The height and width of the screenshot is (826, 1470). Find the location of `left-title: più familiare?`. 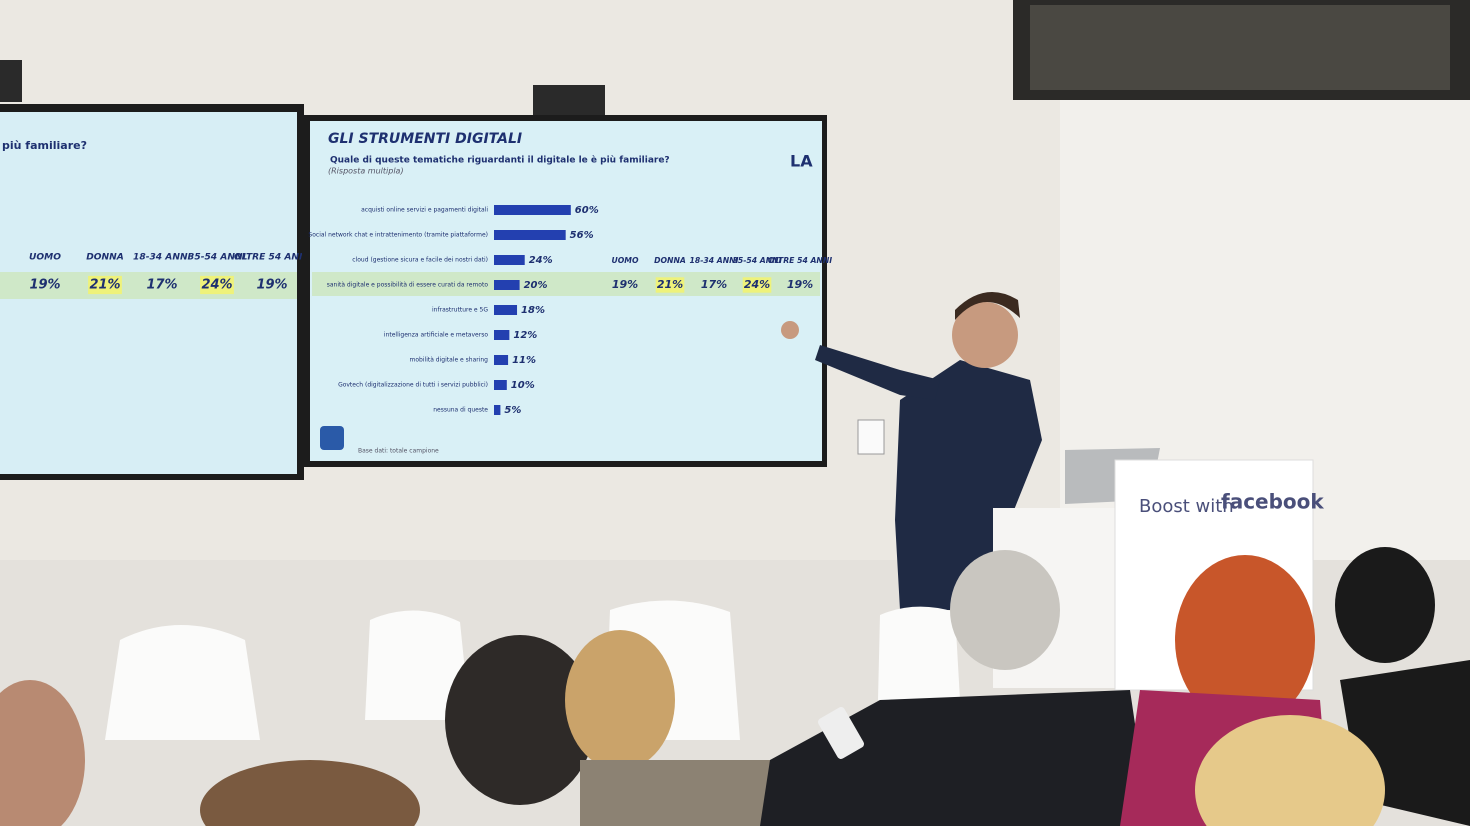

left-title: più familiare? is located at coordinates (44, 145).